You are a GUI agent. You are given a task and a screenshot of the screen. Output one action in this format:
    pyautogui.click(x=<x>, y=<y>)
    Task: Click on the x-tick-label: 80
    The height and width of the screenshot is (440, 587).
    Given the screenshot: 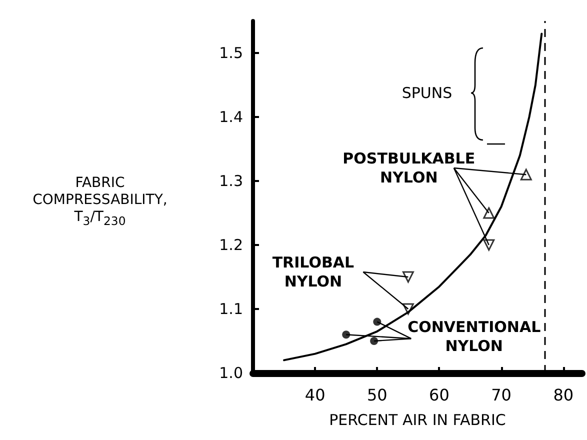 What is the action you would take?
    pyautogui.click(x=563, y=395)
    